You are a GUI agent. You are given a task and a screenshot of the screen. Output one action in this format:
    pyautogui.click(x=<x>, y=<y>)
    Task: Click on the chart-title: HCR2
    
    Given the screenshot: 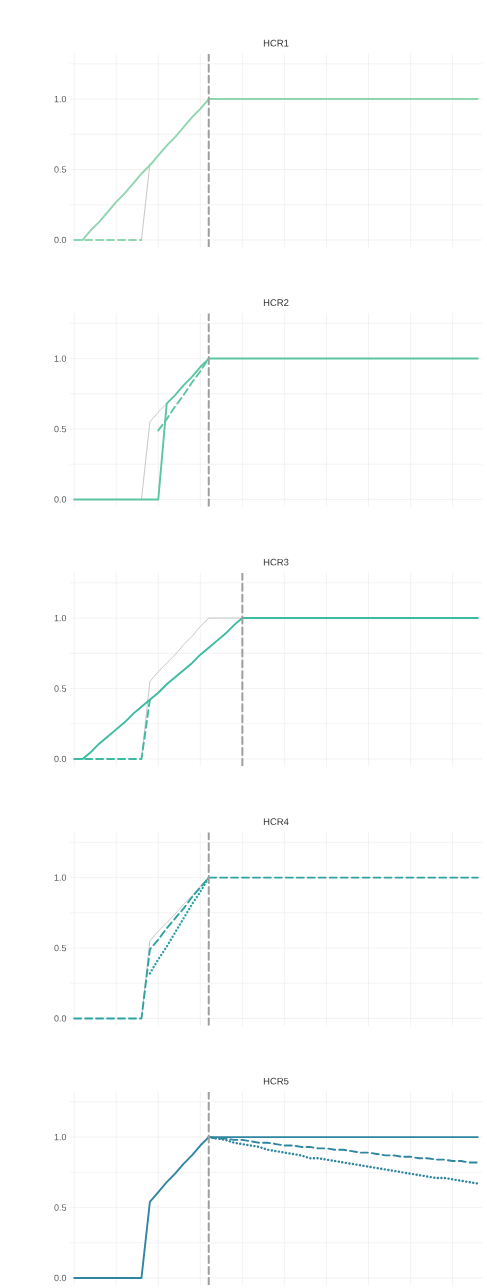 What is the action you would take?
    pyautogui.click(x=276, y=302)
    